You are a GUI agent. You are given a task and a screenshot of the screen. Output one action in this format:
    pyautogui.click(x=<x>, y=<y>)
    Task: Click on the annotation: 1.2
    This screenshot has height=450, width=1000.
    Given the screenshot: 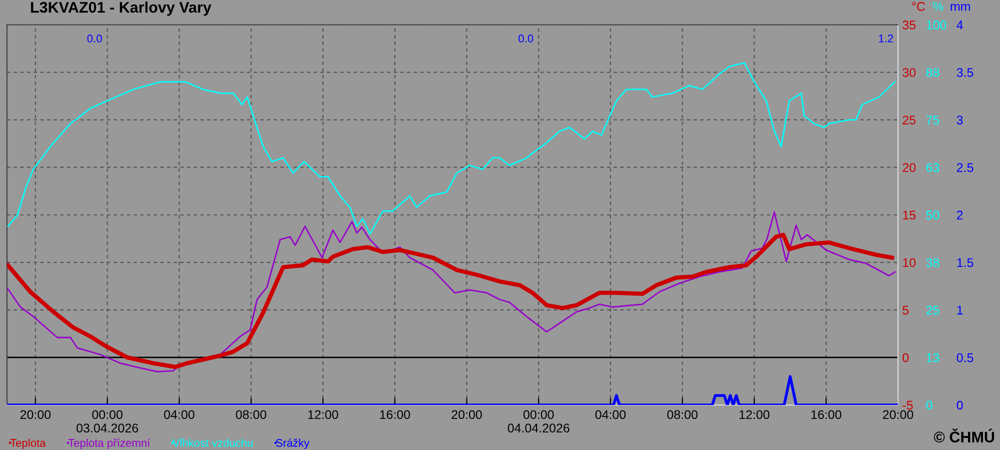 What is the action you would take?
    pyautogui.click(x=885, y=38)
    